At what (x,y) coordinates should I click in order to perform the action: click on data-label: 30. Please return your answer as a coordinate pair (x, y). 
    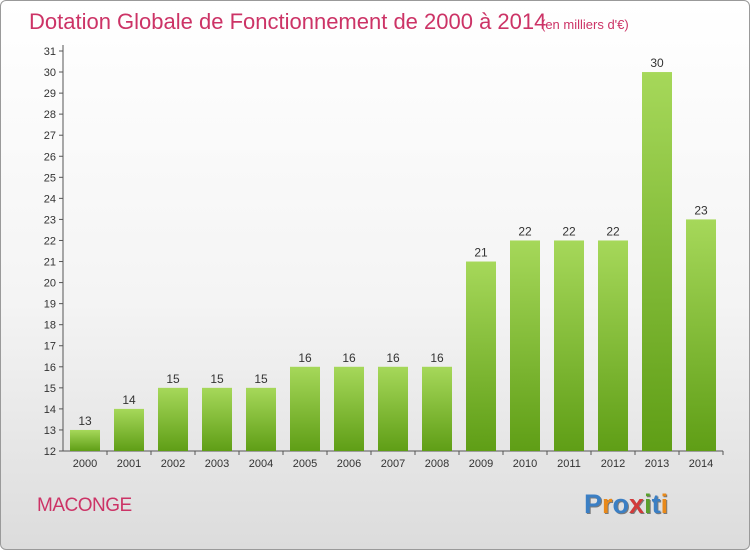
    Looking at the image, I should click on (657, 63).